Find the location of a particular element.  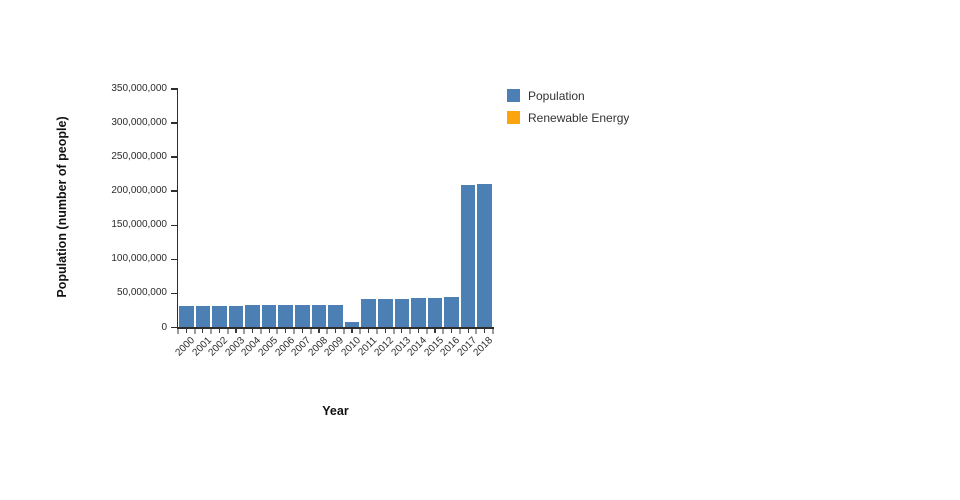

legend: Population Renewable Energy is located at coordinates (568, 109).